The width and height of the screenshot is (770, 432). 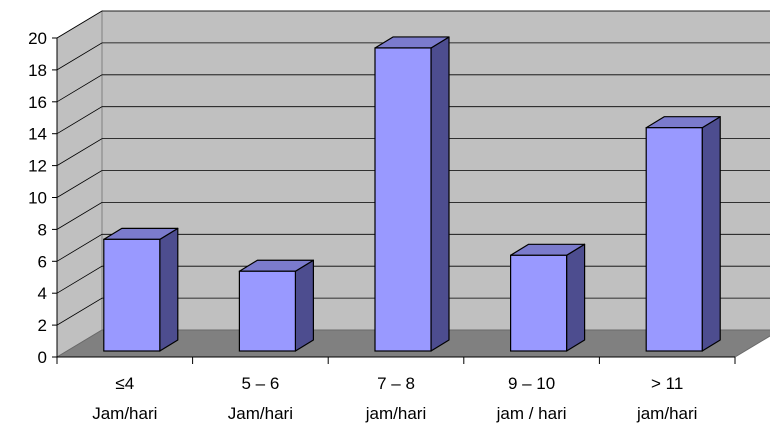 I want to click on y-tick-label: 4, so click(x=42, y=293).